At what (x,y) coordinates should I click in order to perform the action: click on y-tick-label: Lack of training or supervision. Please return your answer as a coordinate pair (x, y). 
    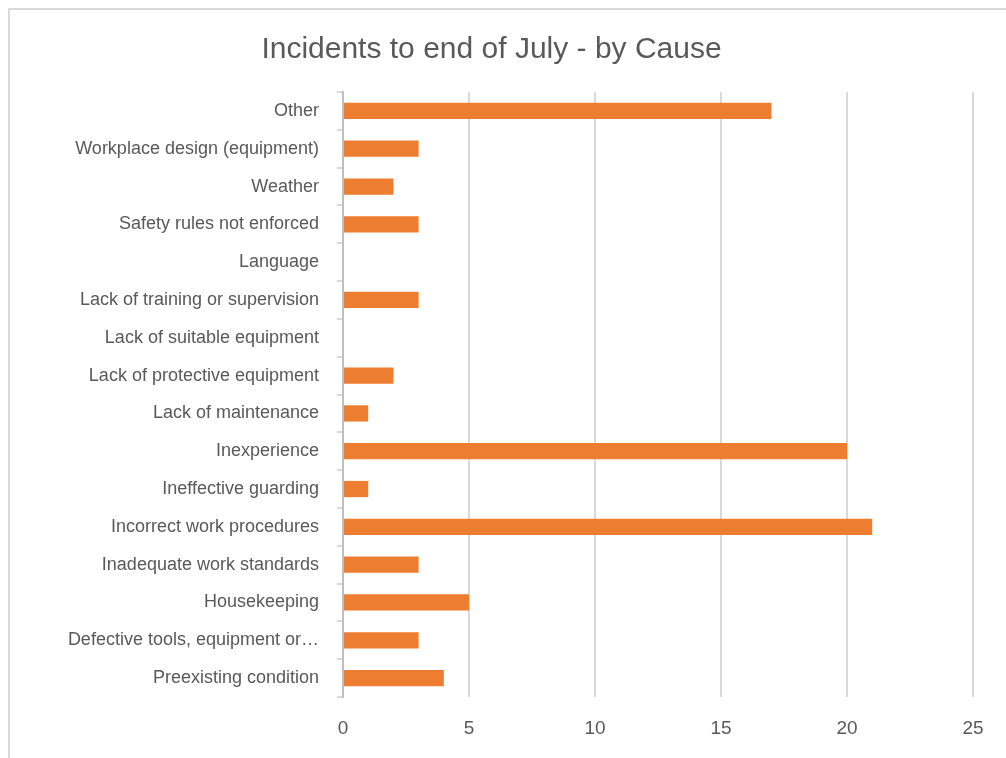
    Looking at the image, I should click on (199, 298).